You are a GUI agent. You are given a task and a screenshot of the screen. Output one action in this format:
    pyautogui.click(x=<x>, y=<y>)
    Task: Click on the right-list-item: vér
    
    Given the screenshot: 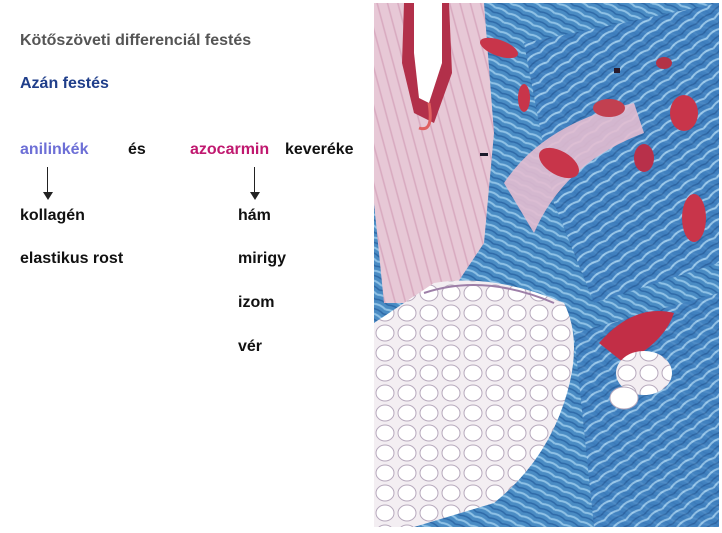 What is the action you would take?
    pyautogui.click(x=250, y=346)
    